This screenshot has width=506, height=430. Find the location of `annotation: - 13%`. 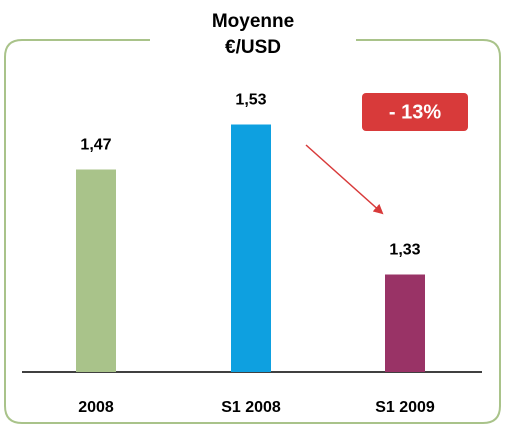

annotation: - 13% is located at coordinates (415, 112).